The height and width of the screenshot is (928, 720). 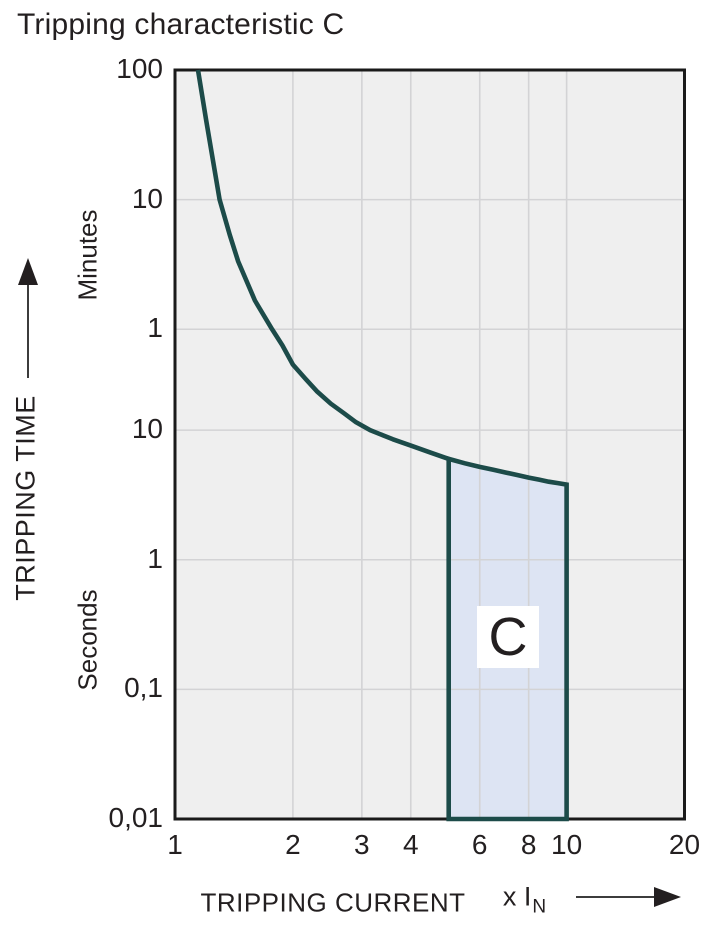 What do you see at coordinates (517, 896) in the screenshot?
I see `x-axis-unit-prefix: x I` at bounding box center [517, 896].